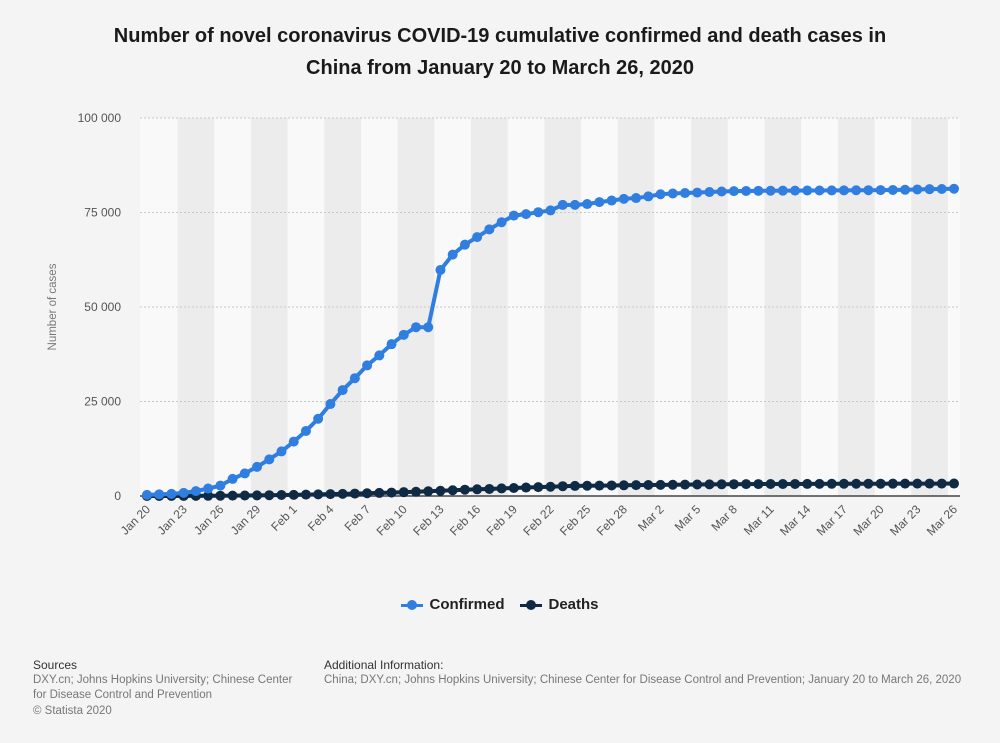 The height and width of the screenshot is (743, 1000). Describe the element at coordinates (100, 118) in the screenshot. I see `y-tick-label: 100 000` at that location.